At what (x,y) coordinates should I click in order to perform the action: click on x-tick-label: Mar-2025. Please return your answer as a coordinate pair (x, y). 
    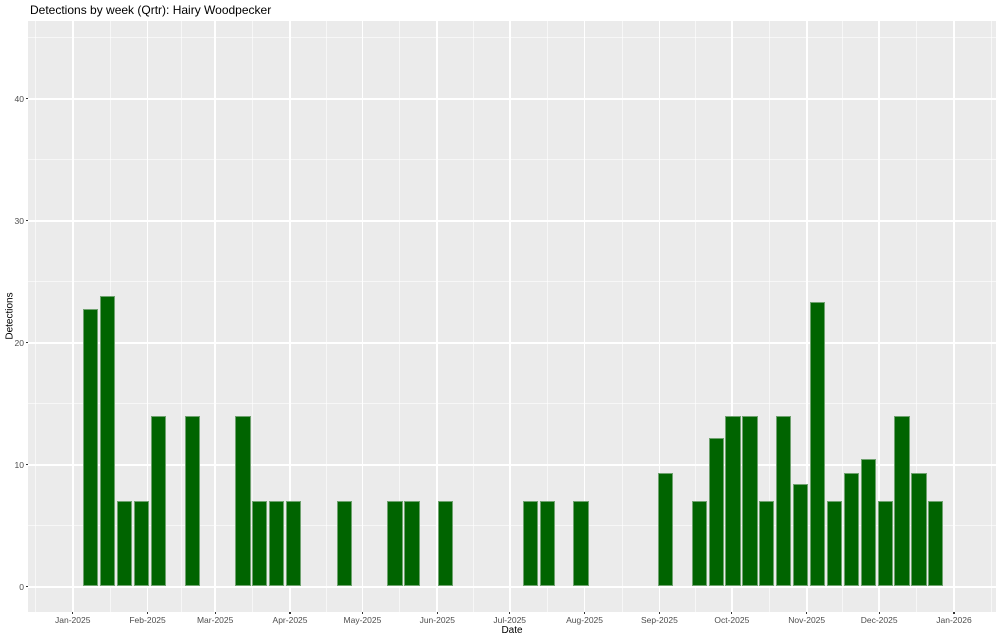
    Looking at the image, I should click on (215, 620).